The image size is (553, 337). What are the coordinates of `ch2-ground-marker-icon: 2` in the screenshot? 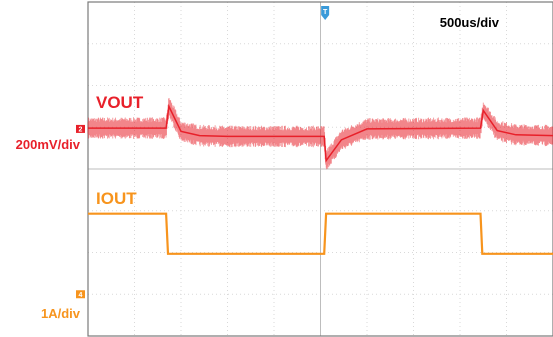 It's located at (80, 128).